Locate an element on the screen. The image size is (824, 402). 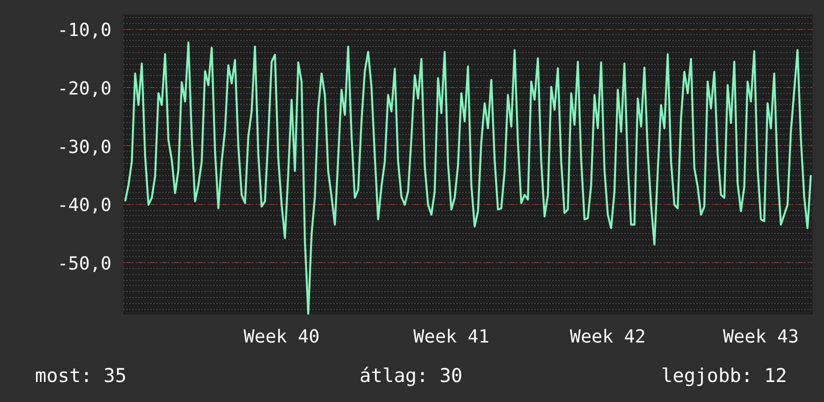
x-tick-label: Week 41 is located at coordinates (451, 337).